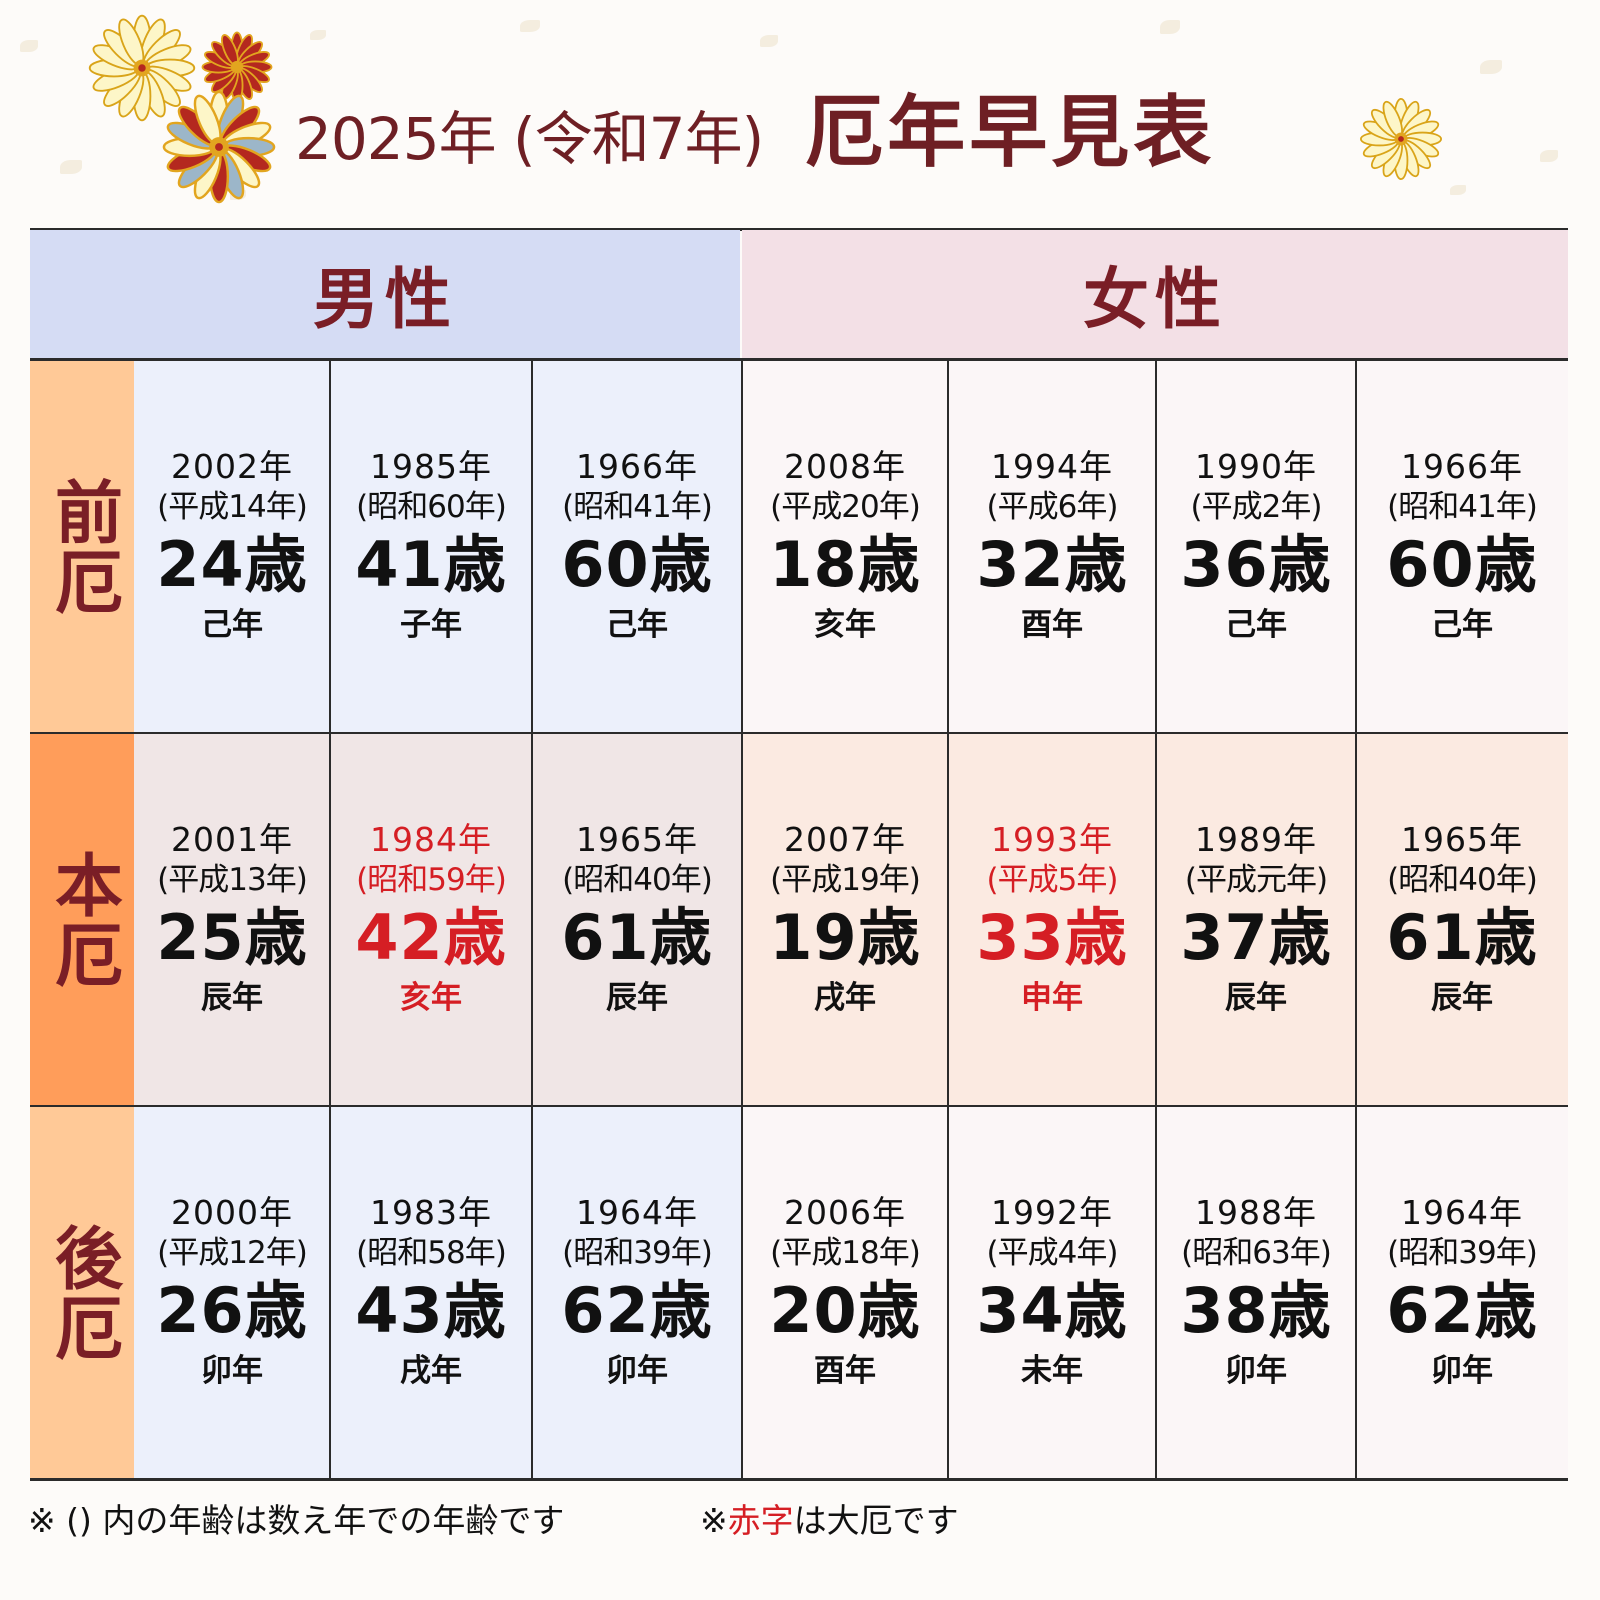 This screenshot has width=1600, height=1600. I want to click on table-cell: 1989年 (平成元年) 37歳 辰年, so click(1256, 919).